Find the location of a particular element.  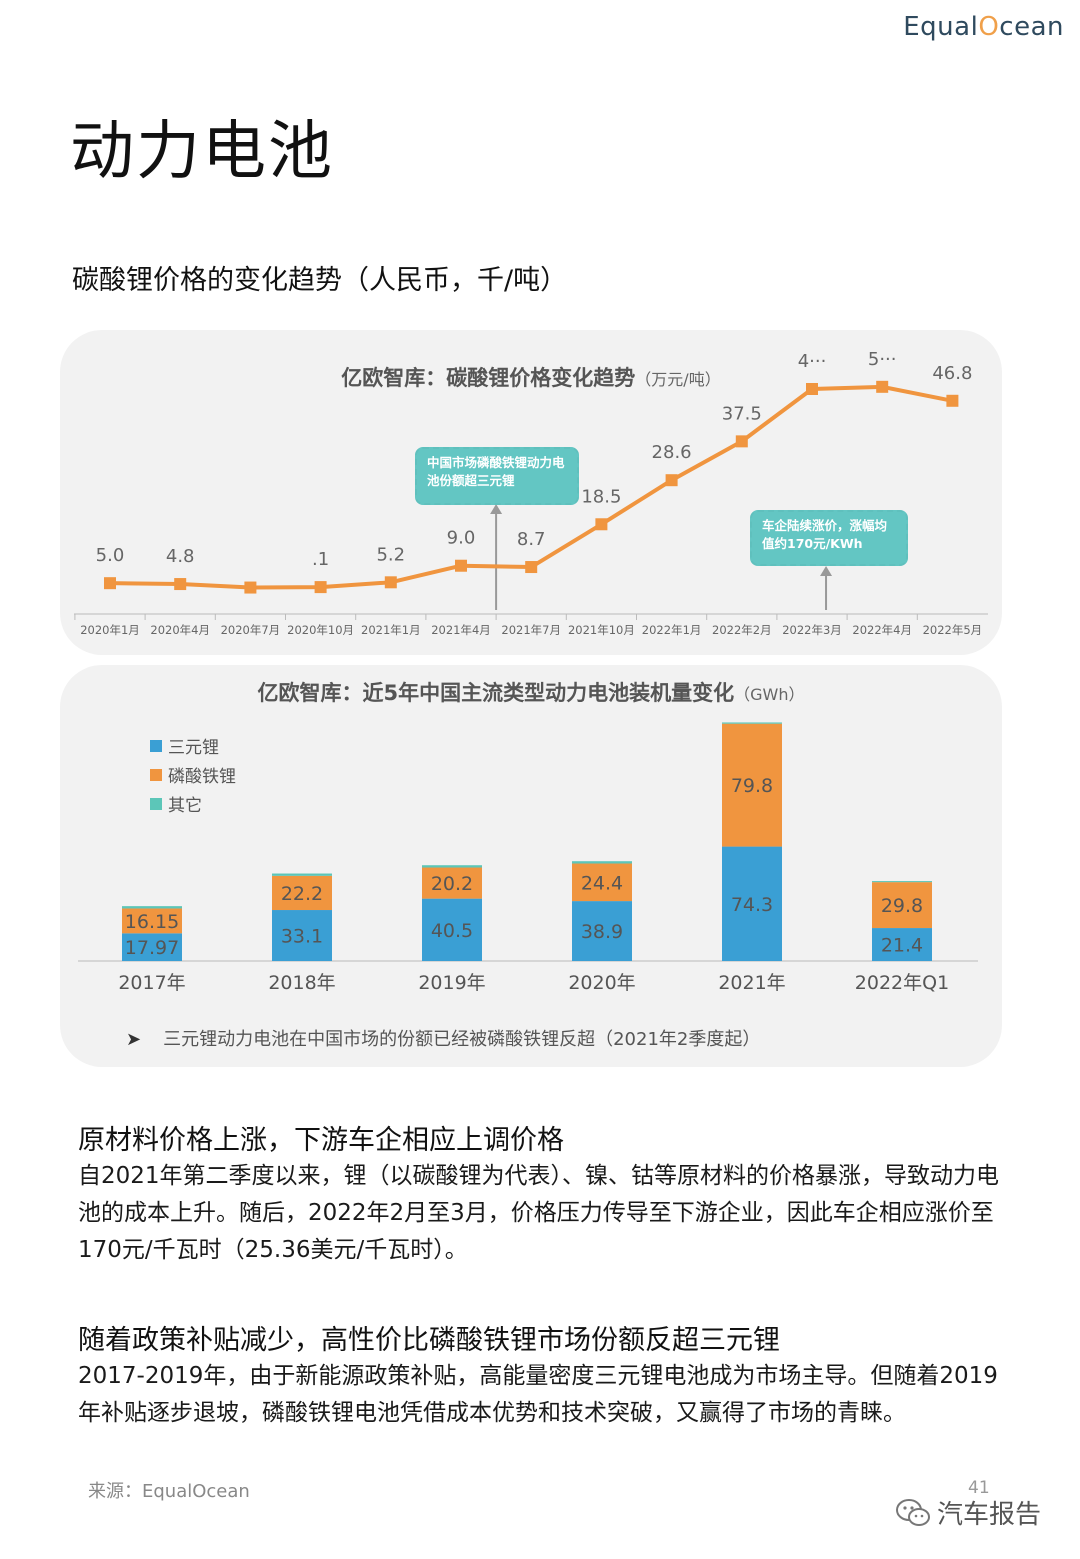

x-tick-label: 2020年4月 is located at coordinates (180, 630).